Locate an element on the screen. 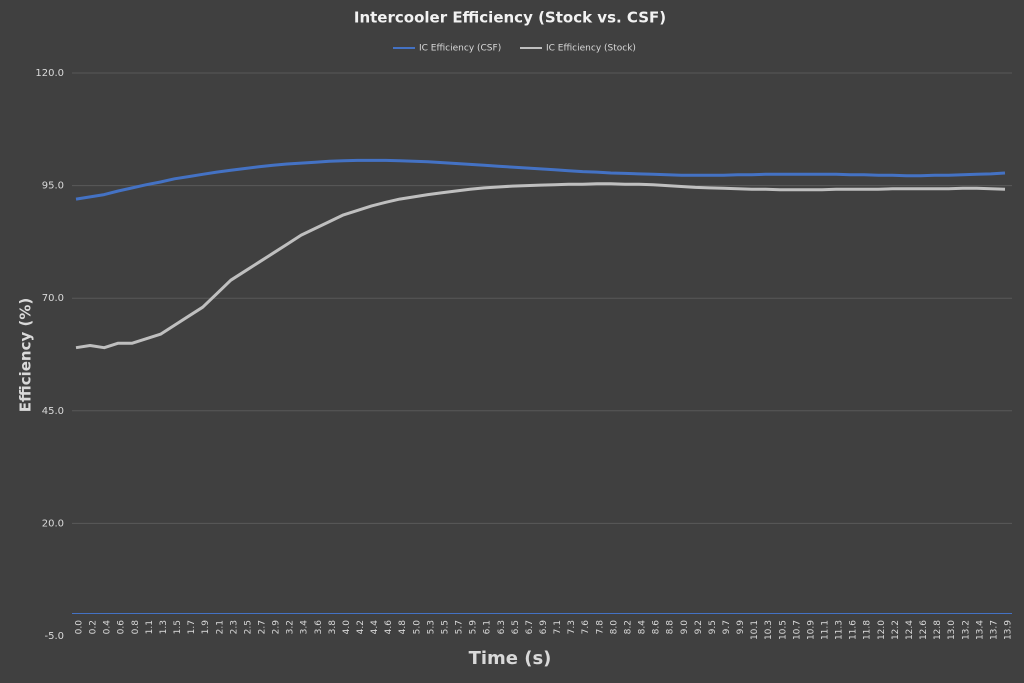 The image size is (1024, 683). x-tick-label: 10.7 is located at coordinates (797, 630).